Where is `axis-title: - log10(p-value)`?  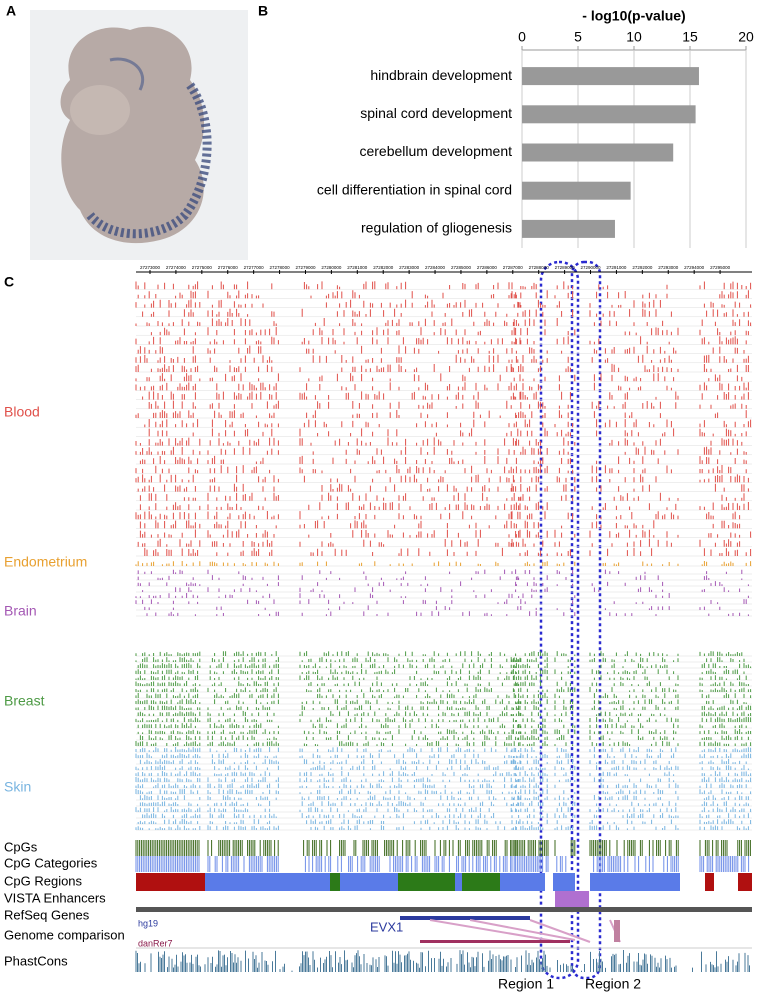
axis-title: - log10(p-value) is located at coordinates (633, 16).